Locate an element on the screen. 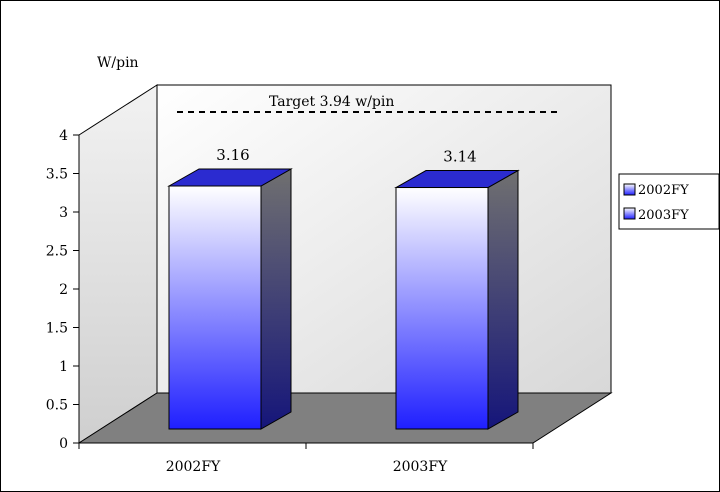 The width and height of the screenshot is (720, 492). y-tick-label: 1.5 is located at coordinates (57, 329).